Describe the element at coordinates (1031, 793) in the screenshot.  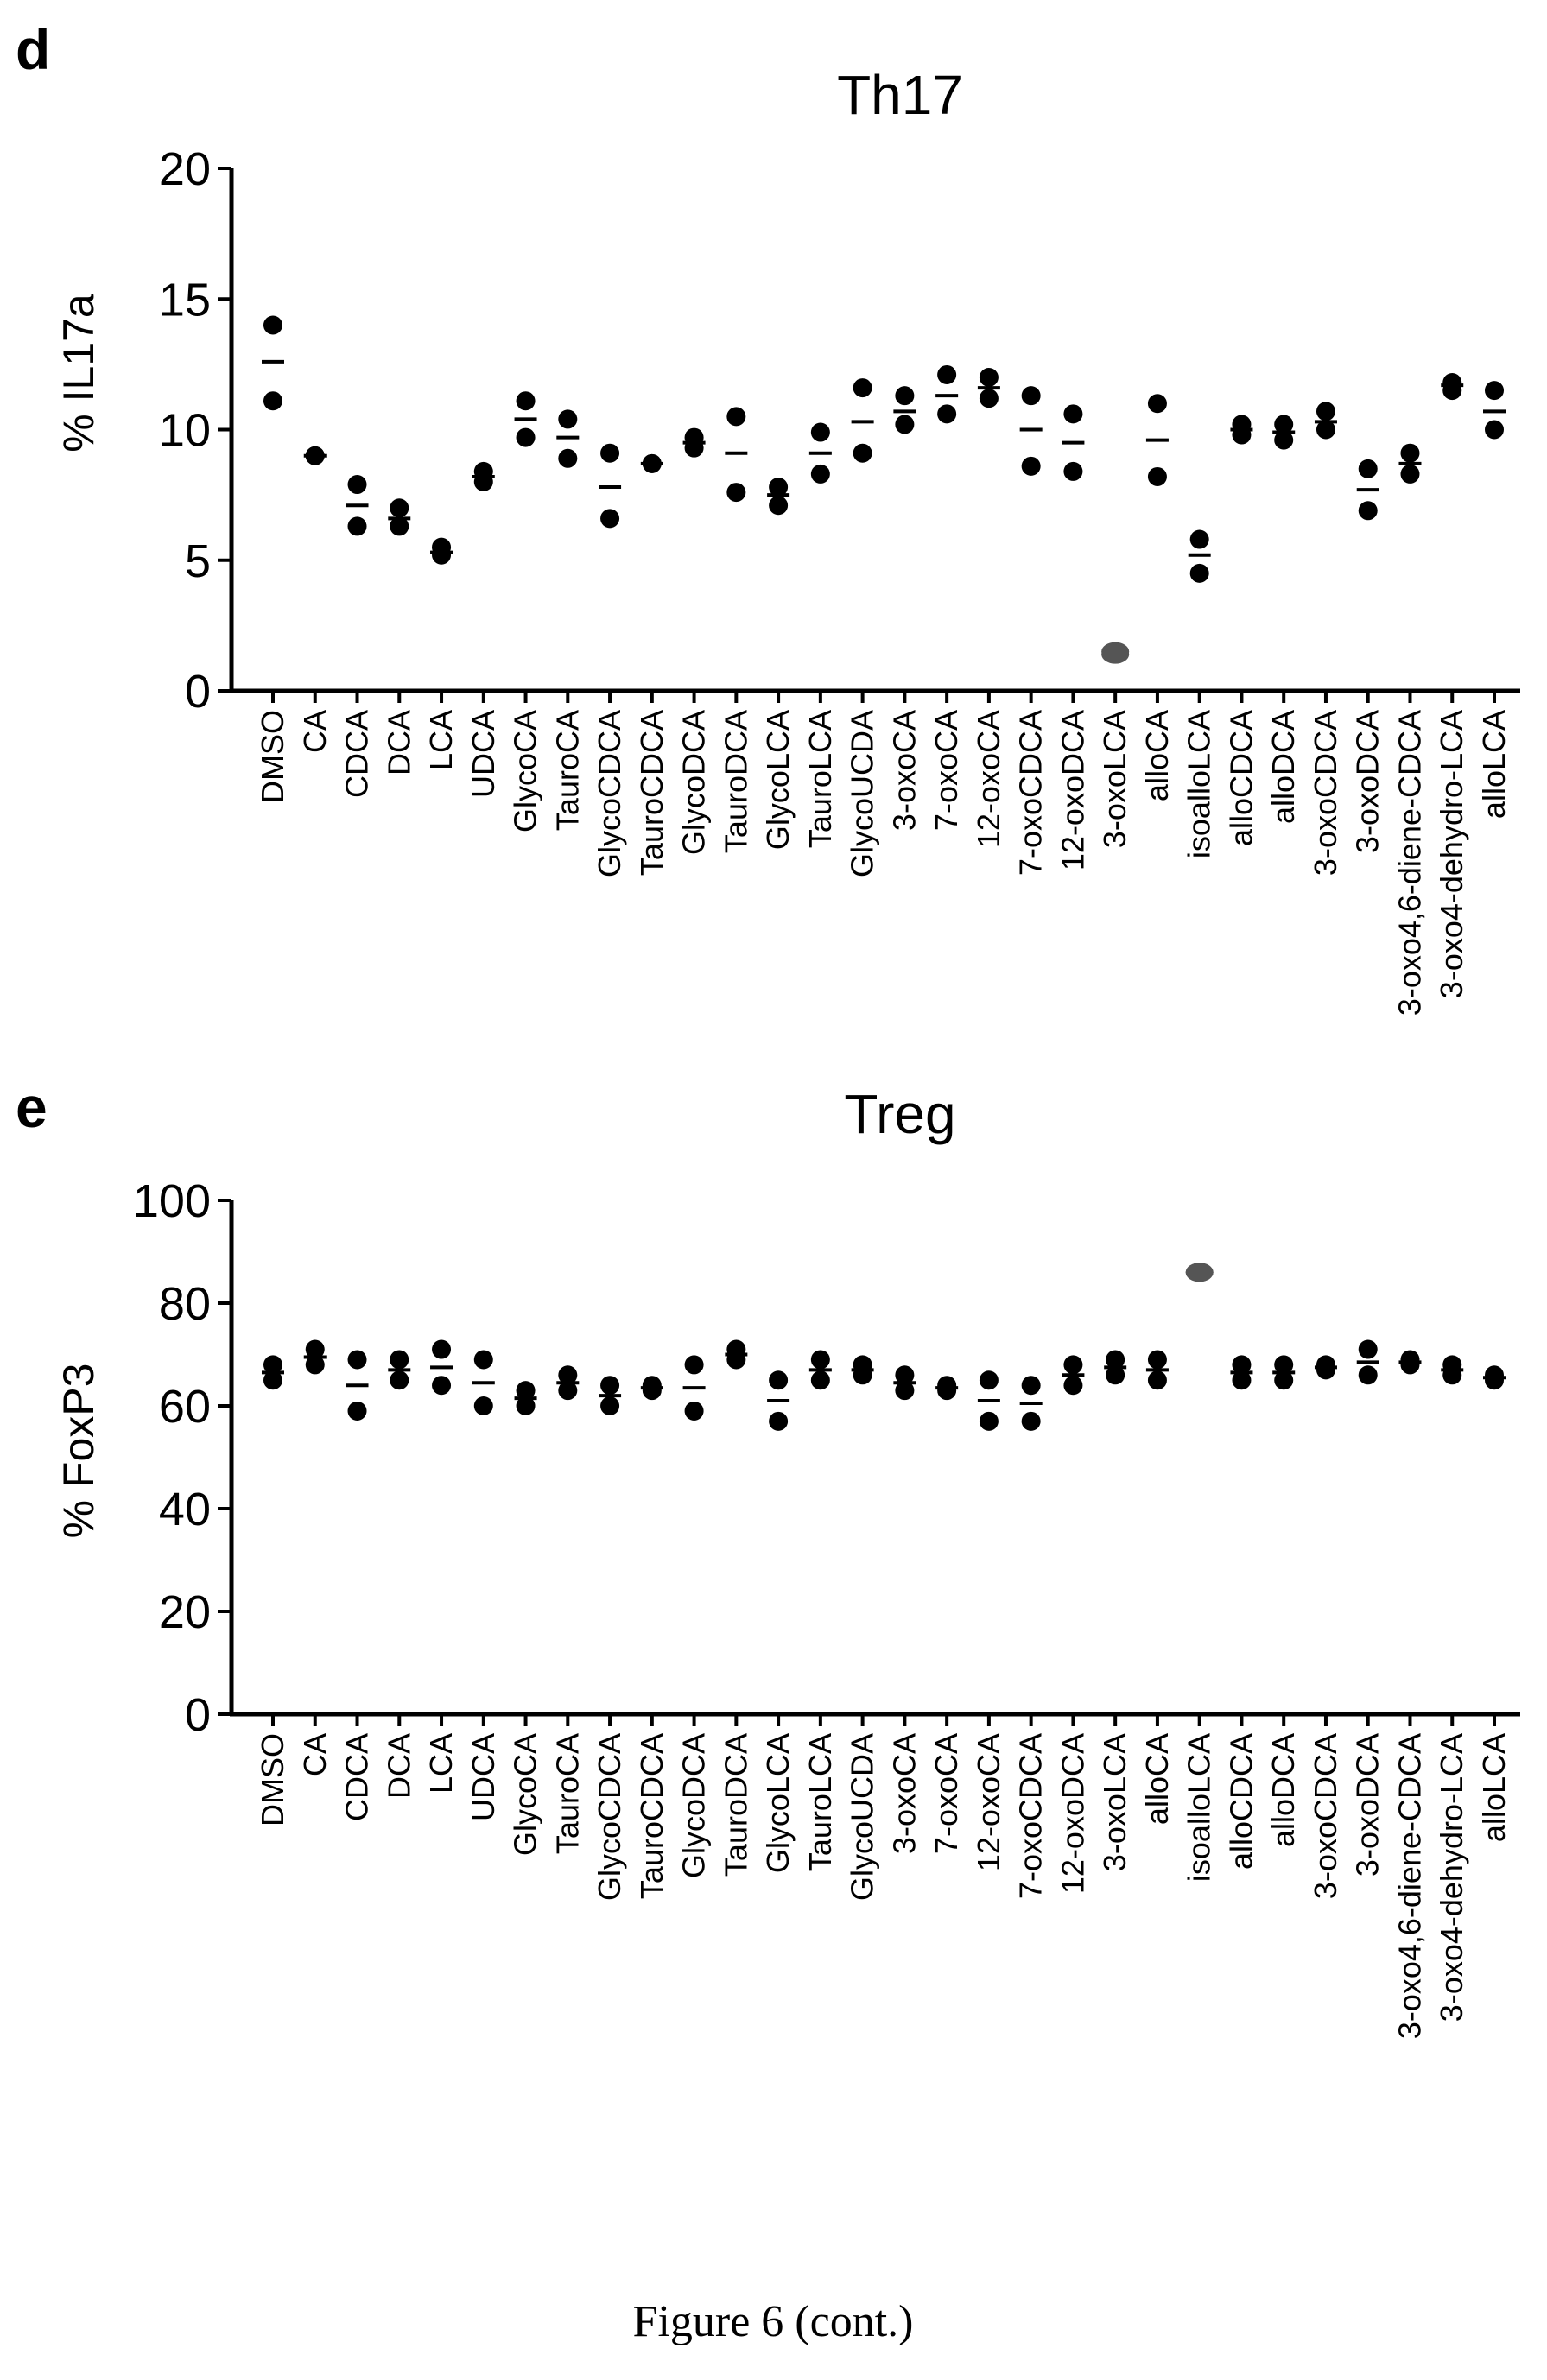
I see `x-tick-label: 7-oxoCDCA` at that location.